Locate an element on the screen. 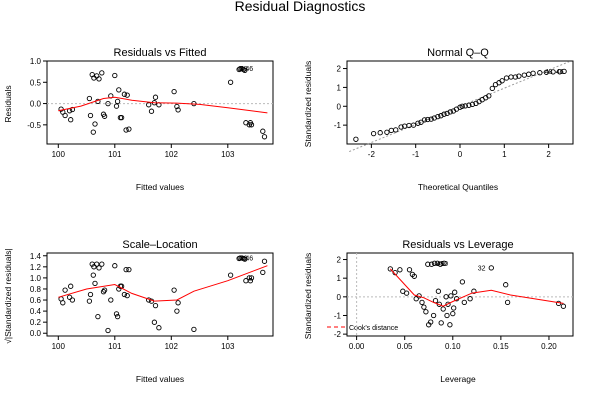 This screenshot has width=600, height=400. panel-title: Scale–Location is located at coordinates (159, 245).